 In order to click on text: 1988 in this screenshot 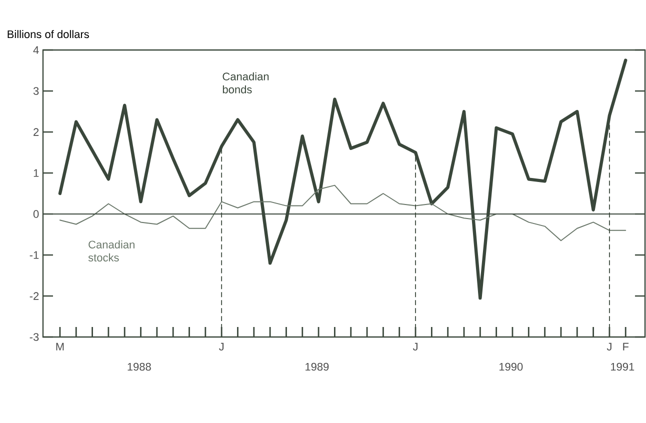, I will do `click(139, 366)`.